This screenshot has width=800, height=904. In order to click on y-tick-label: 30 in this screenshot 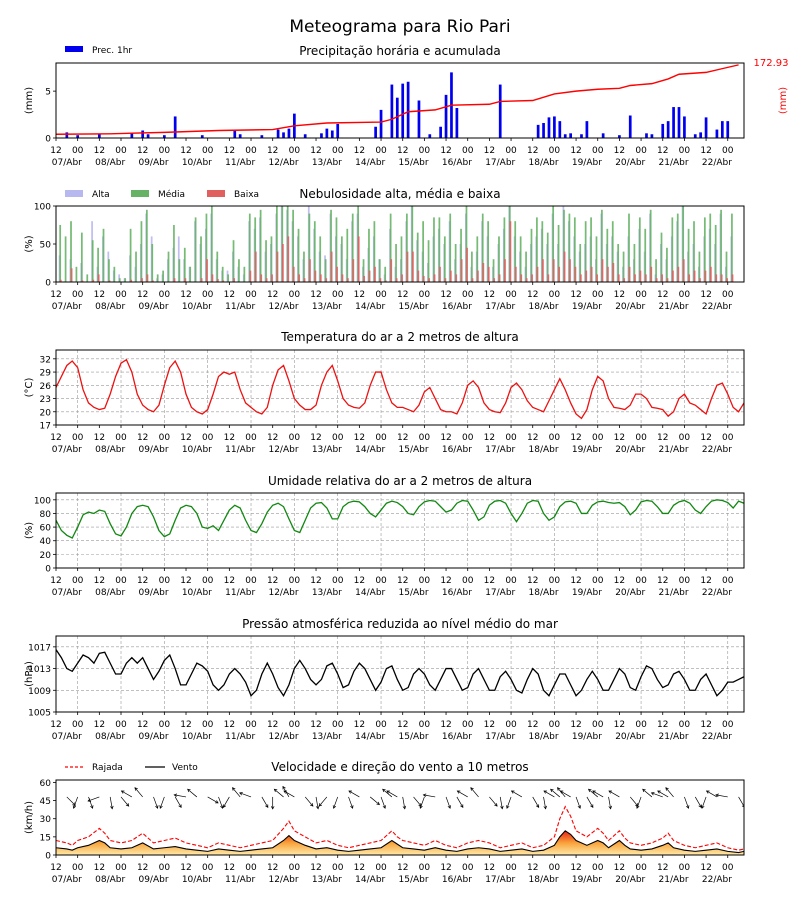, I will do `click(46, 820)`.